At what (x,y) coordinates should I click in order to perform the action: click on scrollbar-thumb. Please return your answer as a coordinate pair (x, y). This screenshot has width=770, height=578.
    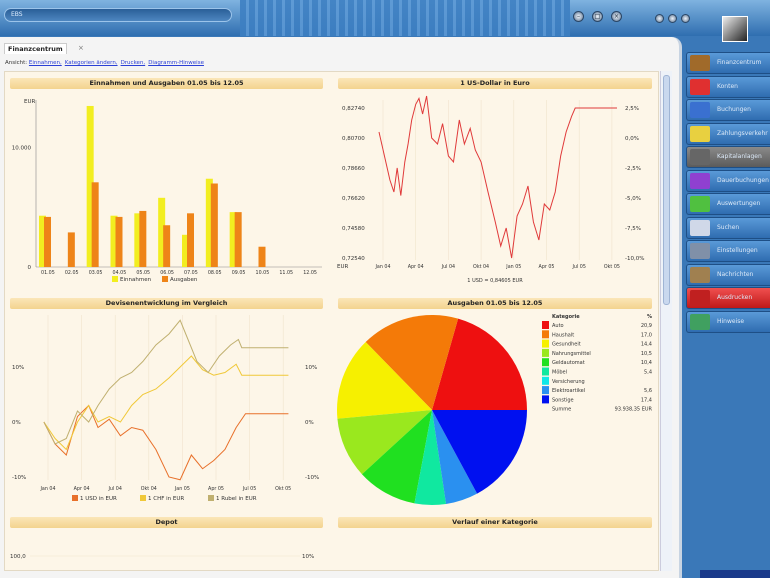
    Looking at the image, I should click on (666, 190).